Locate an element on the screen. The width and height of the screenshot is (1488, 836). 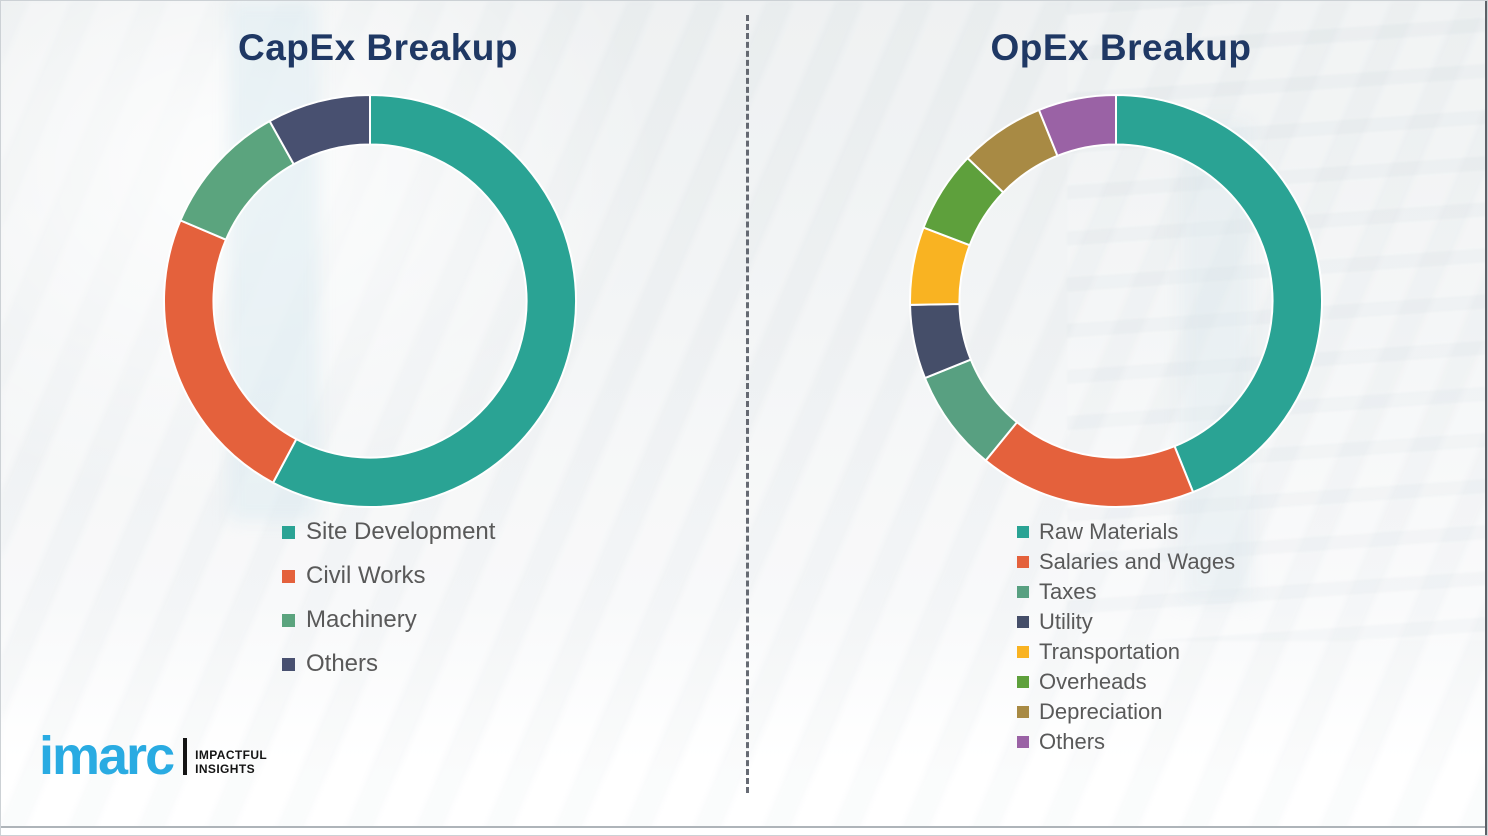
legend-item: Depreciation is located at coordinates (1126, 712).